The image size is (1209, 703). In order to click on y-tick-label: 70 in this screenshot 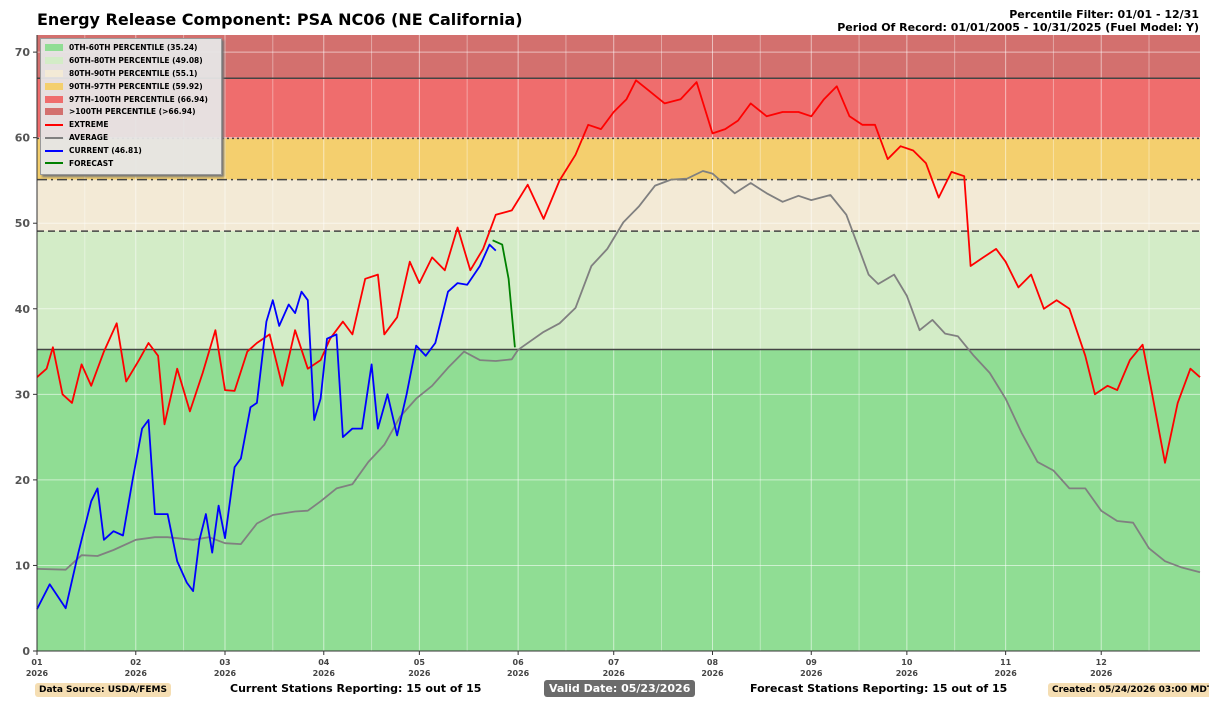, I will do `click(23, 52)`.